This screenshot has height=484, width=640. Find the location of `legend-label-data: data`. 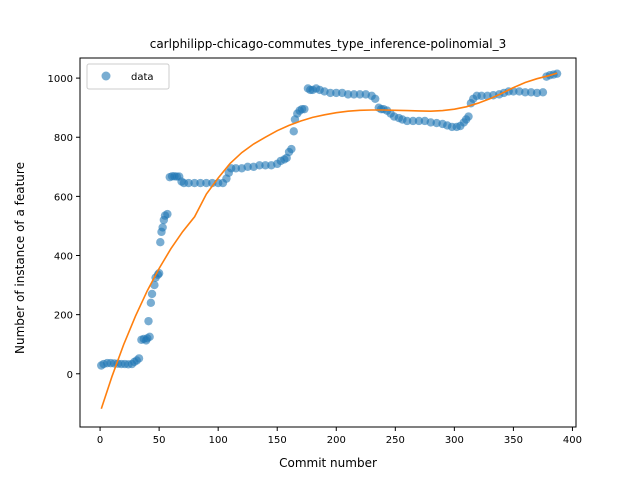

legend-label-data: data is located at coordinates (142, 77).